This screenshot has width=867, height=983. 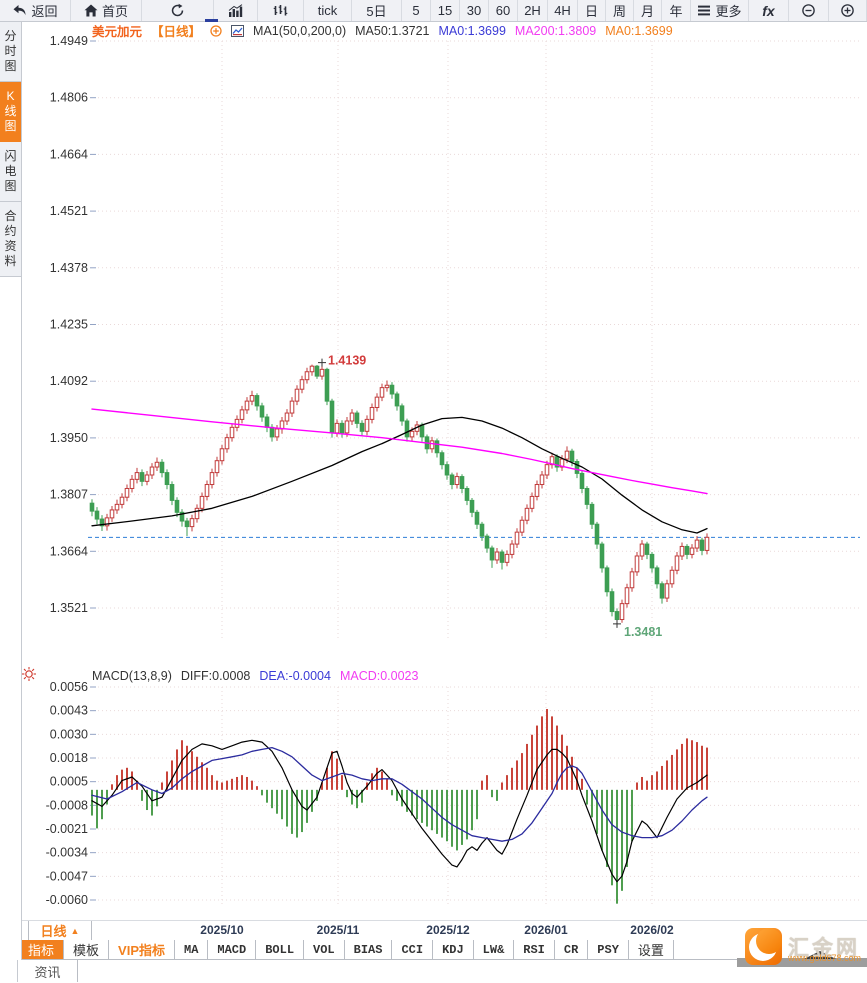 What do you see at coordinates (236, 10) in the screenshot?
I see `toolbar-button-chart-bar` at bounding box center [236, 10].